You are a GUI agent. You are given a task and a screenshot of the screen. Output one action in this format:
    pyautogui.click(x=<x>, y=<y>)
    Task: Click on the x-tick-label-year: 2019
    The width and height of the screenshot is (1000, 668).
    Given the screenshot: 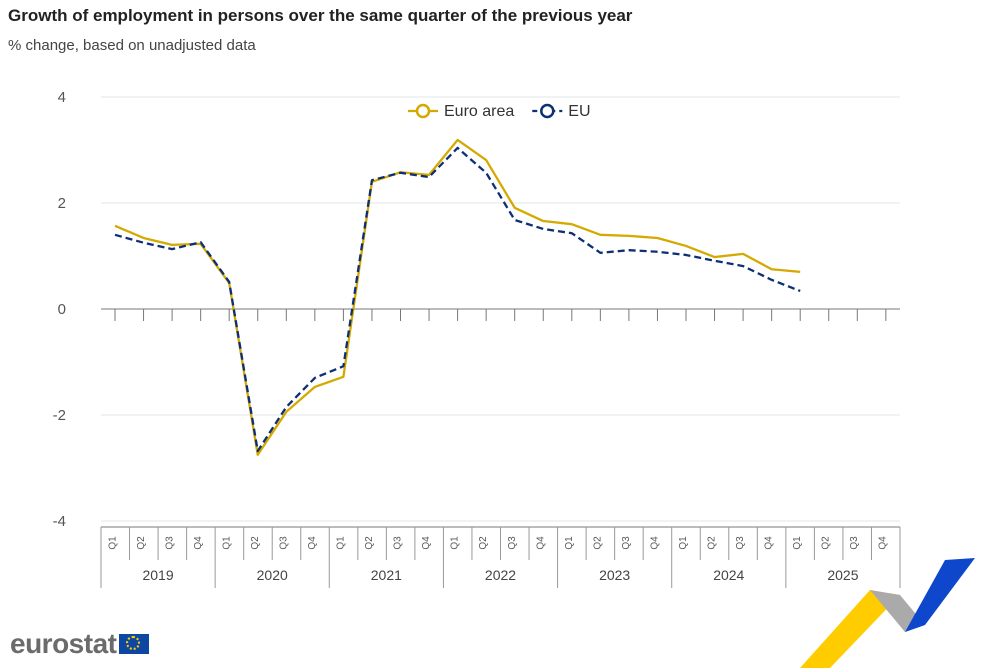 What is the action you would take?
    pyautogui.click(x=157, y=575)
    